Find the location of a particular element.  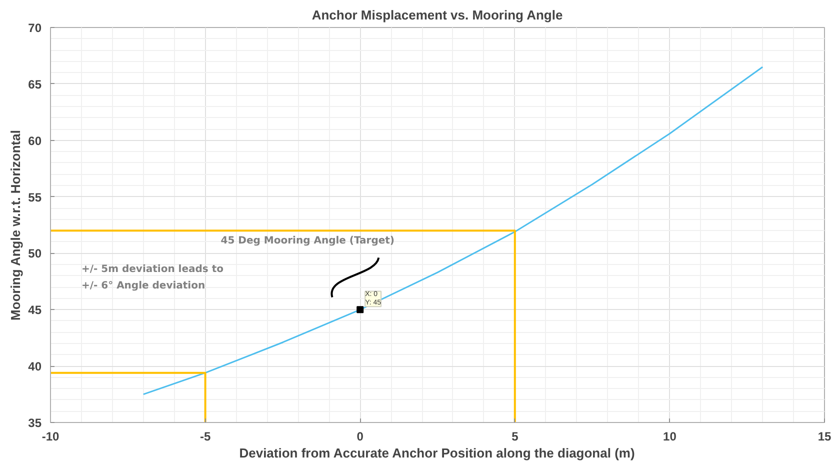

annotation: 45 Deg Mooring Angle (Target) is located at coordinates (307, 240).